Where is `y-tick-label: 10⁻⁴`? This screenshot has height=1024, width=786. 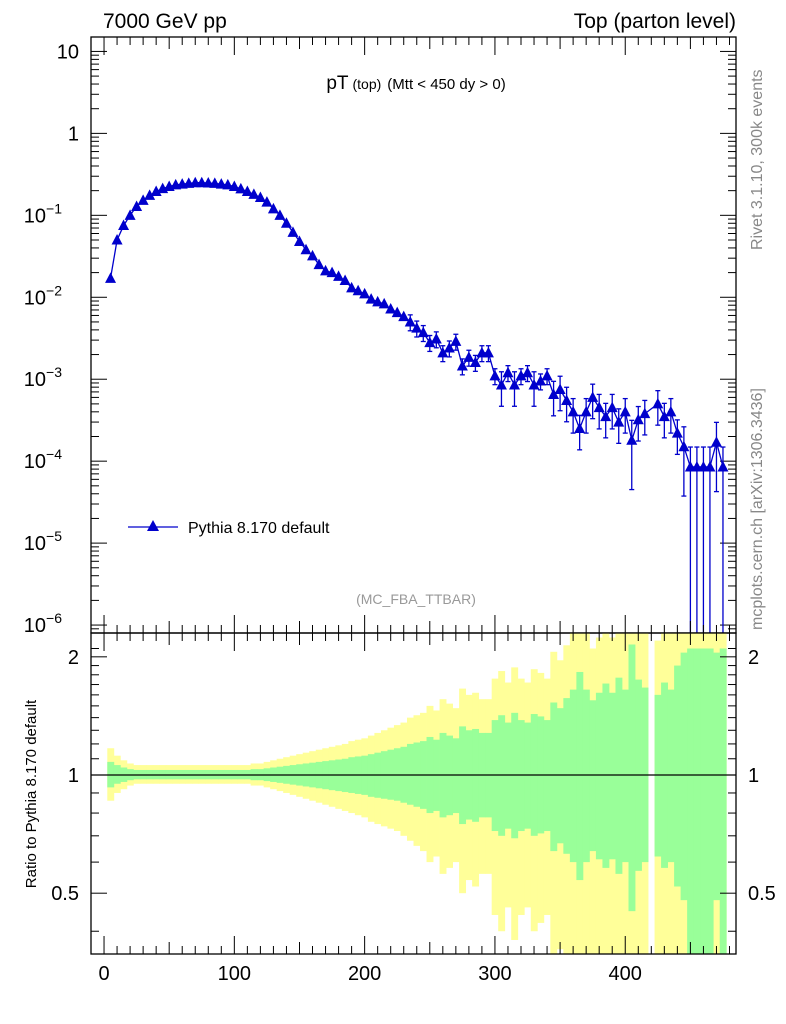
y-tick-label: 10⁻⁴ is located at coordinates (43, 459).